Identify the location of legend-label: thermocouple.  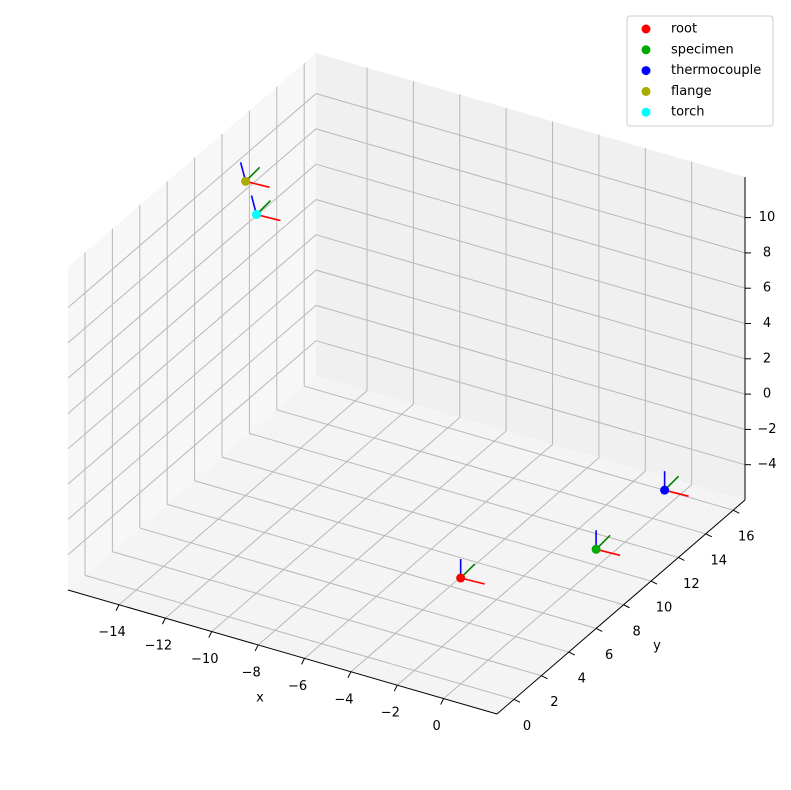
(716, 70).